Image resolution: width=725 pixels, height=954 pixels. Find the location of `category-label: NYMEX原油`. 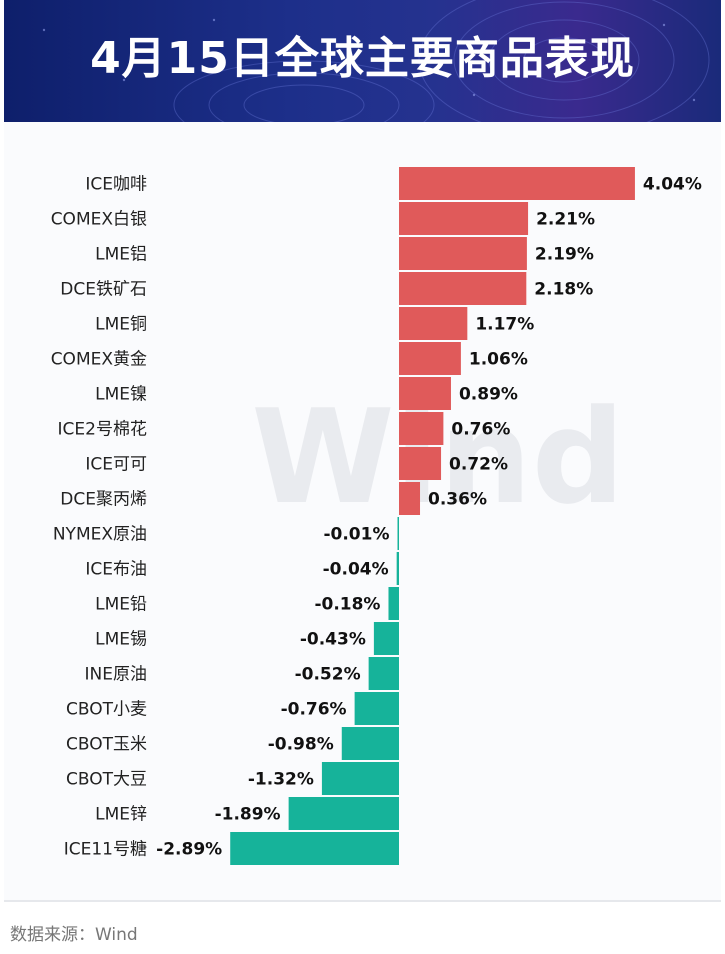

category-label: NYMEX原油 is located at coordinates (100, 535).